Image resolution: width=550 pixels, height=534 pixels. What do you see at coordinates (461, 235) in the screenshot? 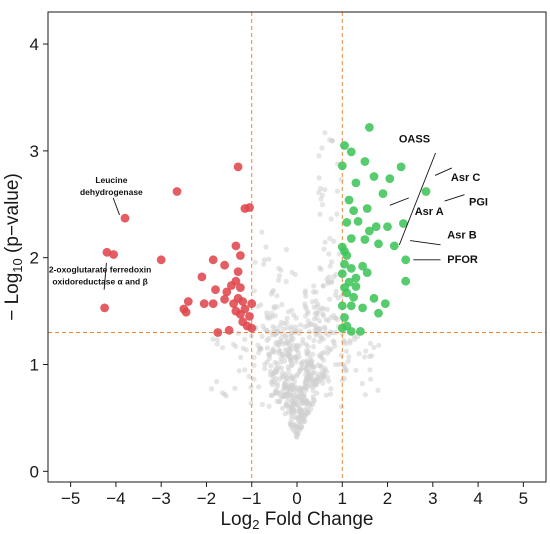
I see `annotation-label-asr-b: Asr B` at bounding box center [461, 235].